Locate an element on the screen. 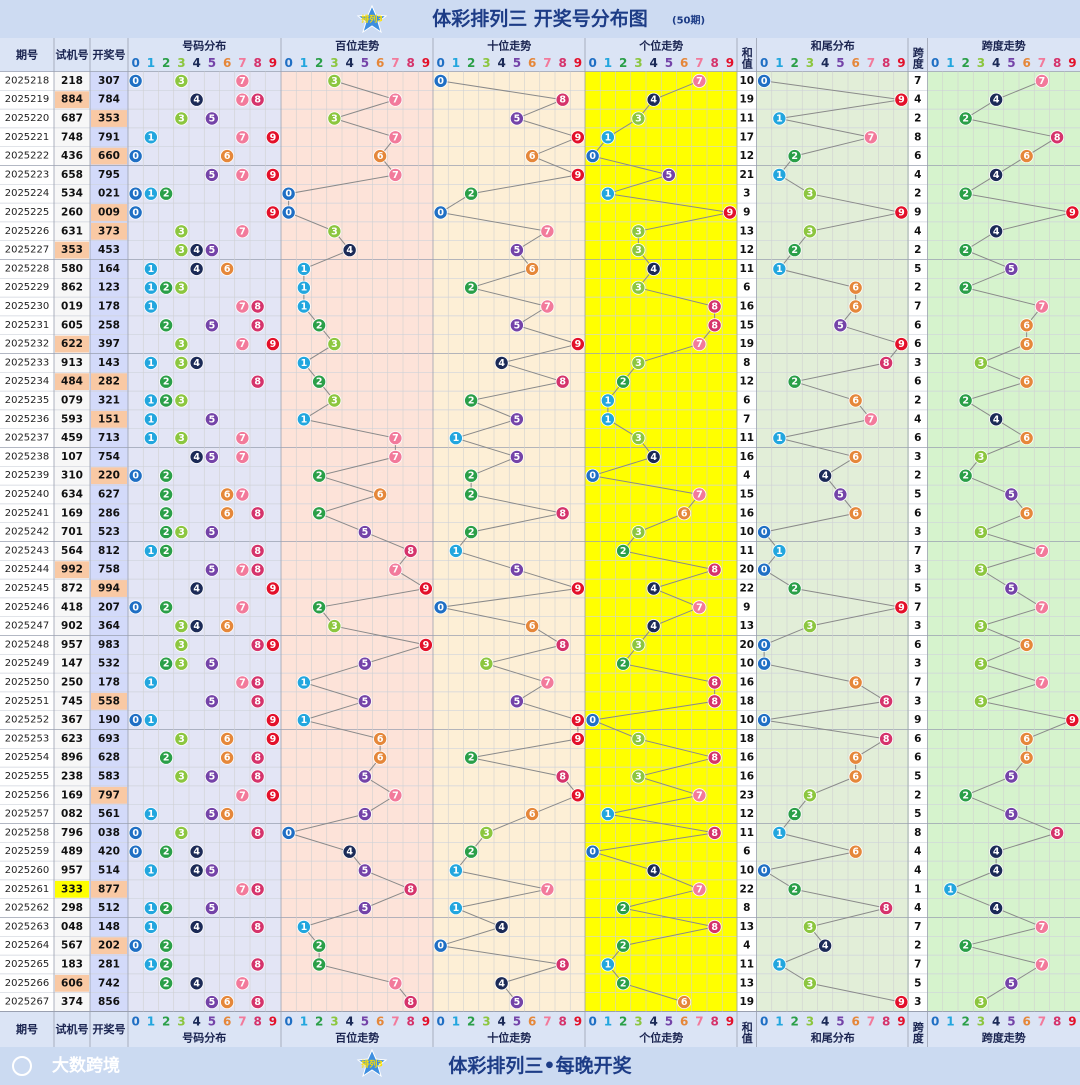  cell-draw: 220 is located at coordinates (109, 476).